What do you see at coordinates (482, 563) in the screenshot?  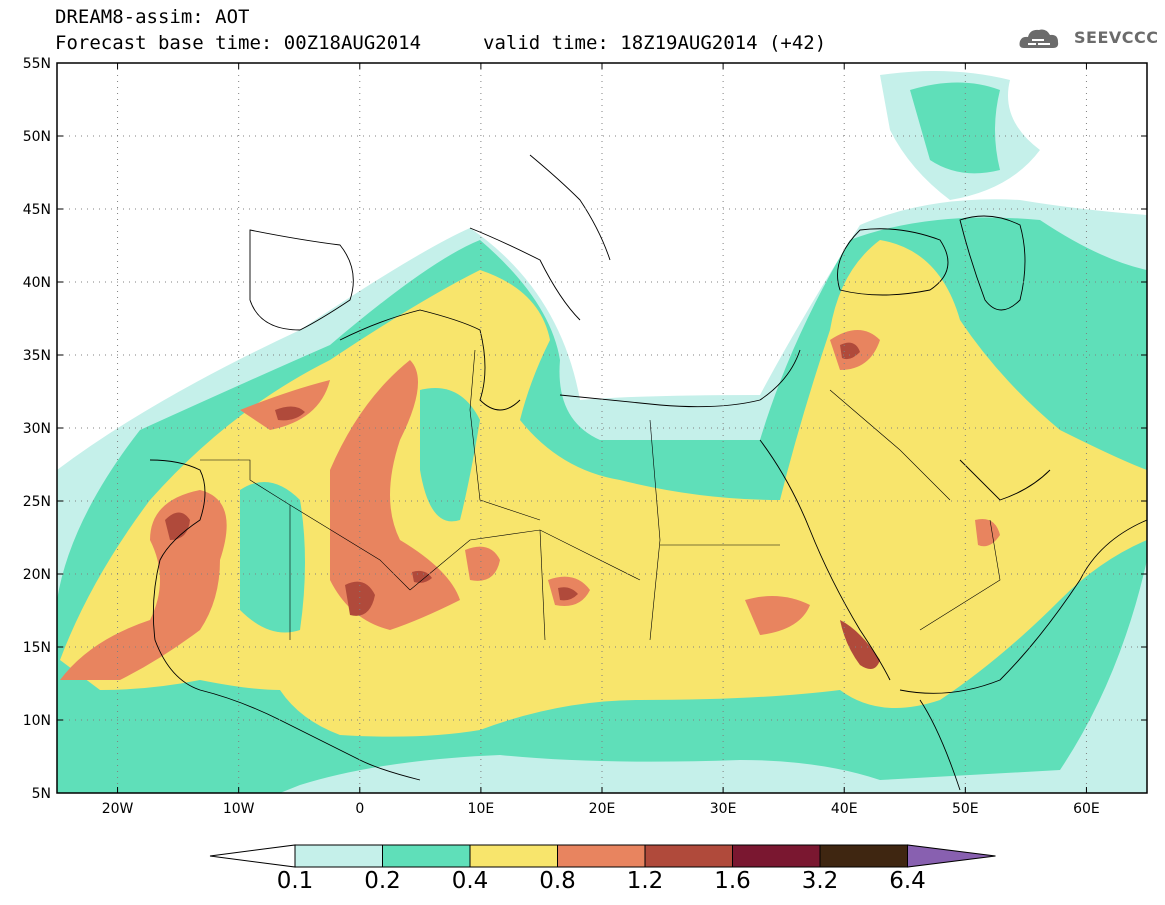 I see `aot-contour-0.8-chad` at bounding box center [482, 563].